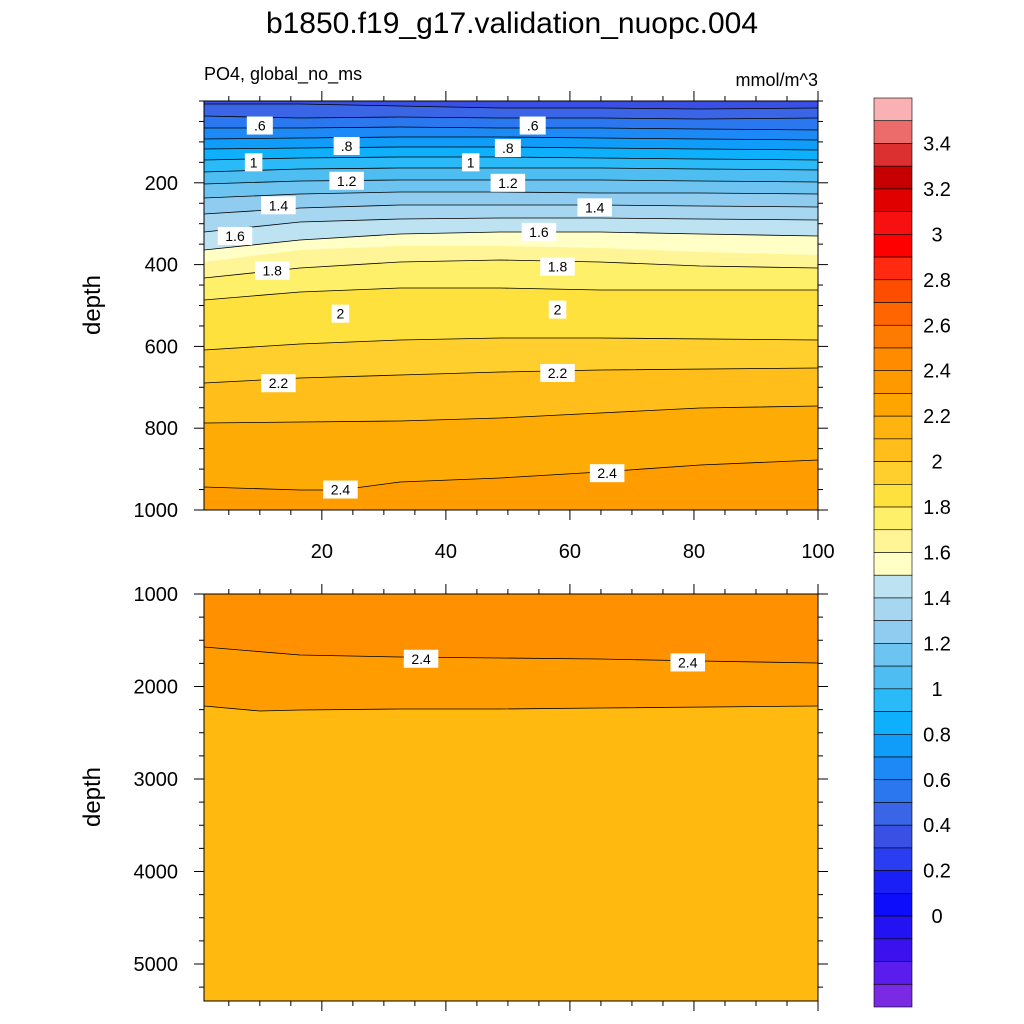 The image size is (1024, 1024). Describe the element at coordinates (156, 965) in the screenshot. I see `y-tick-label: 5000` at that location.